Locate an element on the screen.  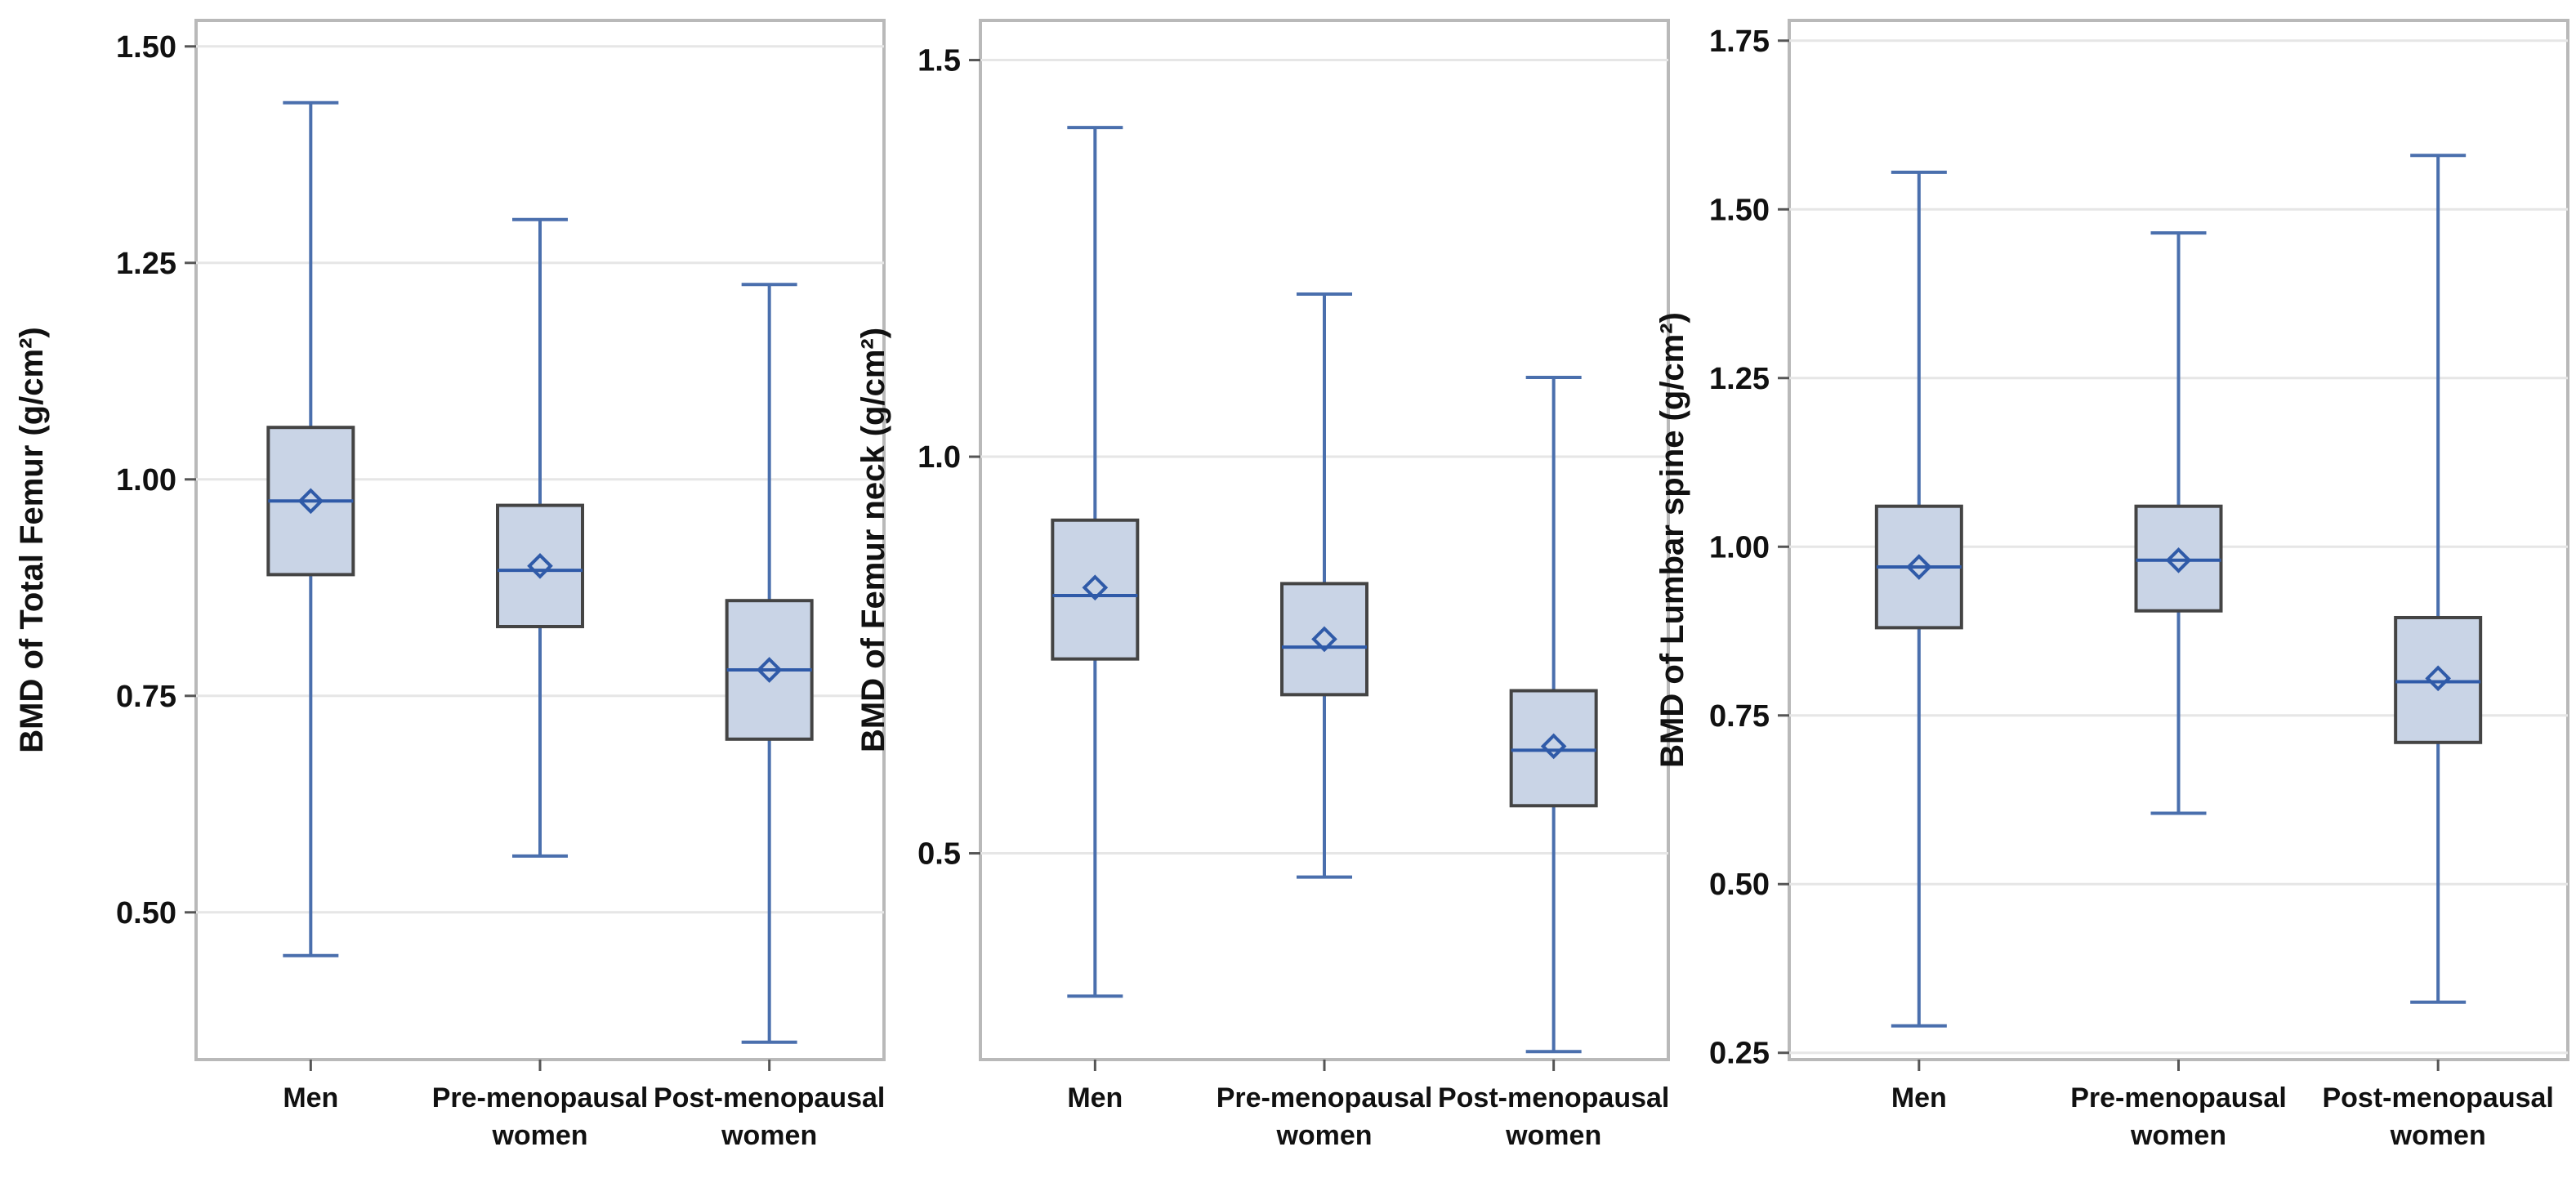
y-tick-label: 1.5 is located at coordinates (939, 61).